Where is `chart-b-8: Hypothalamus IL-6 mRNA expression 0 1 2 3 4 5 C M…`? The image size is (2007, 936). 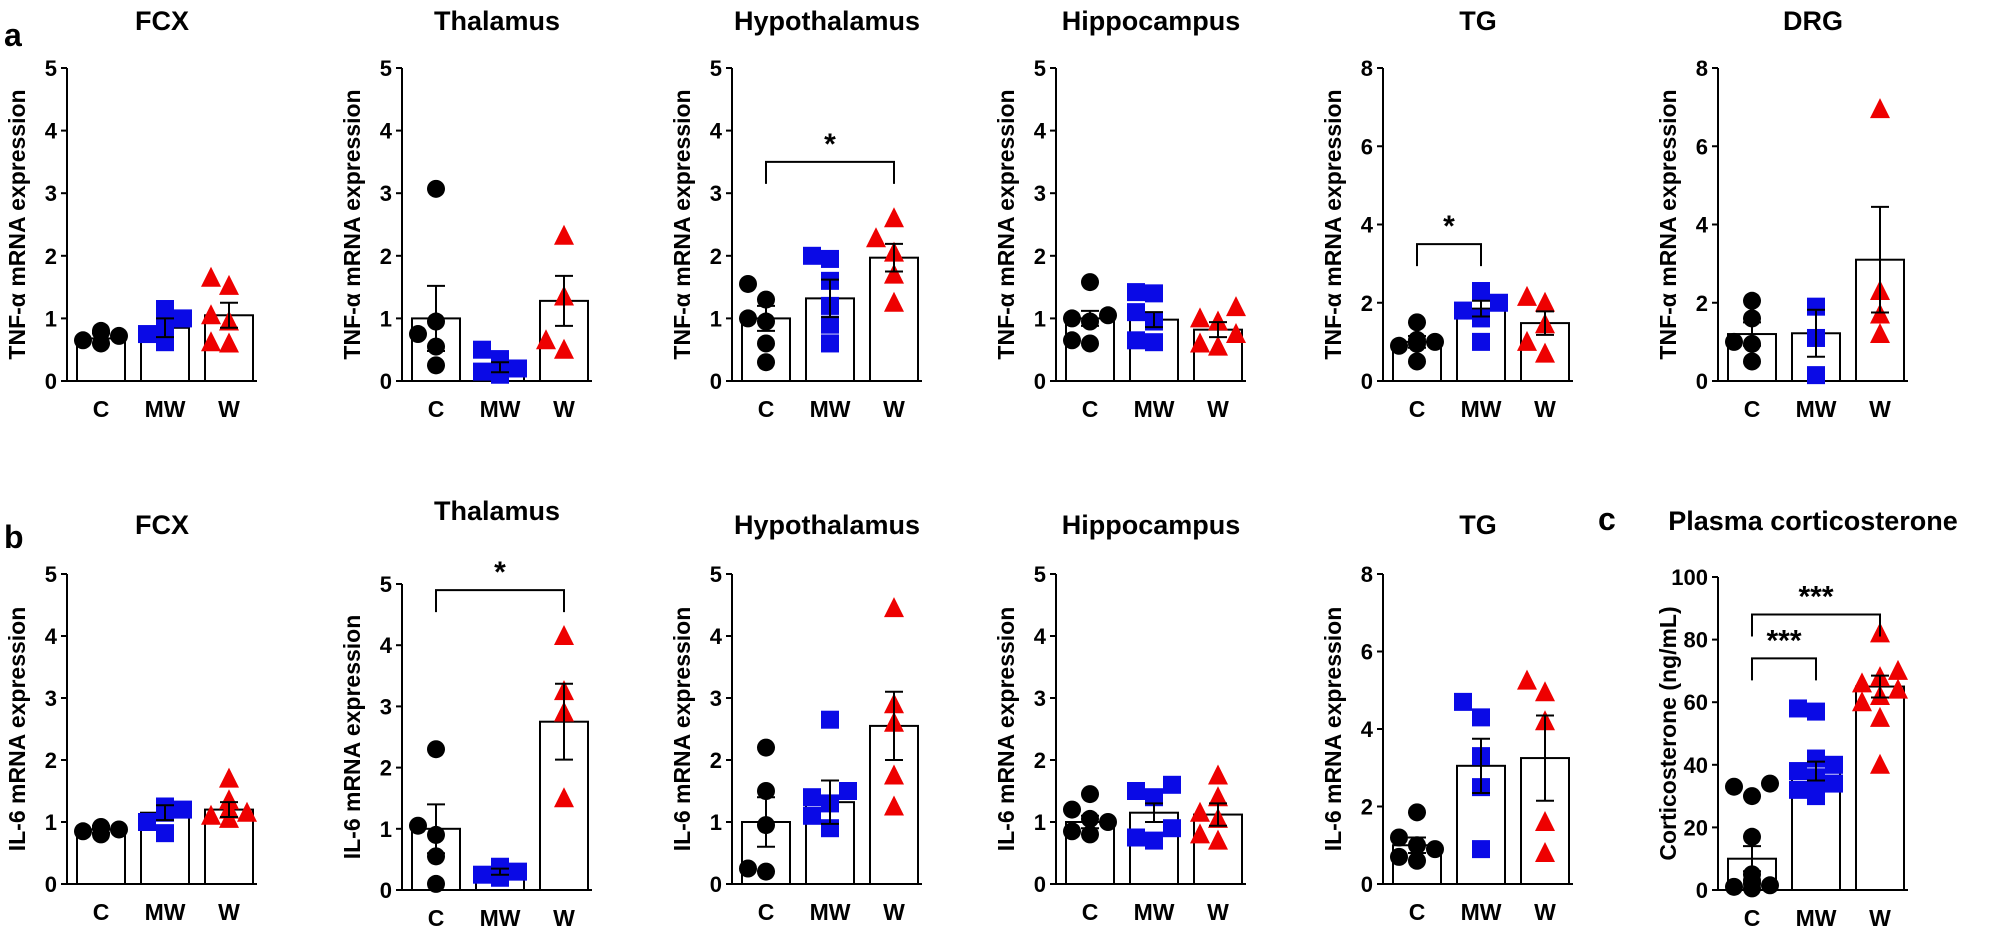
chart-b-8: Hypothalamus IL-6 mRNA expression 0 1 2 3 4 5 C M… is located at coordinates (795, 717).